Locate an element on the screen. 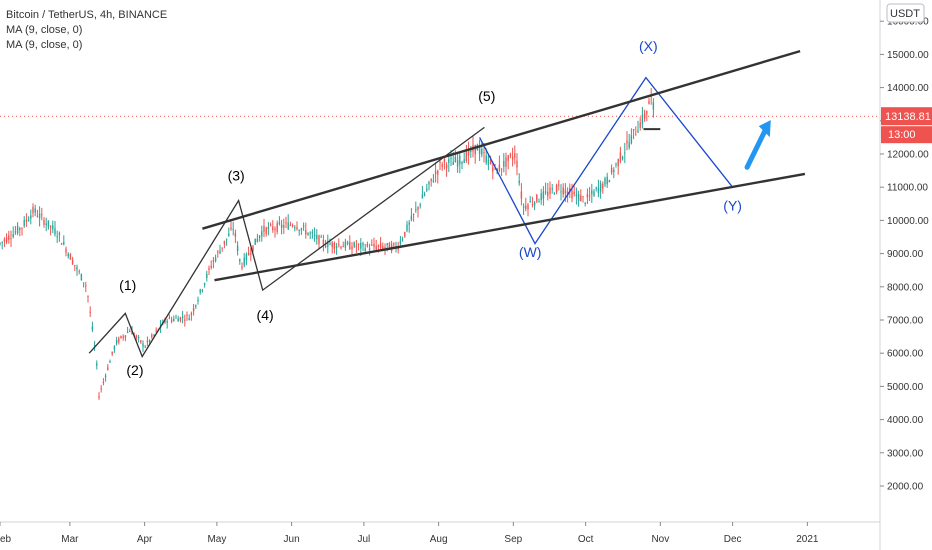  y-tick-label: 14000.00 is located at coordinates (908, 88).